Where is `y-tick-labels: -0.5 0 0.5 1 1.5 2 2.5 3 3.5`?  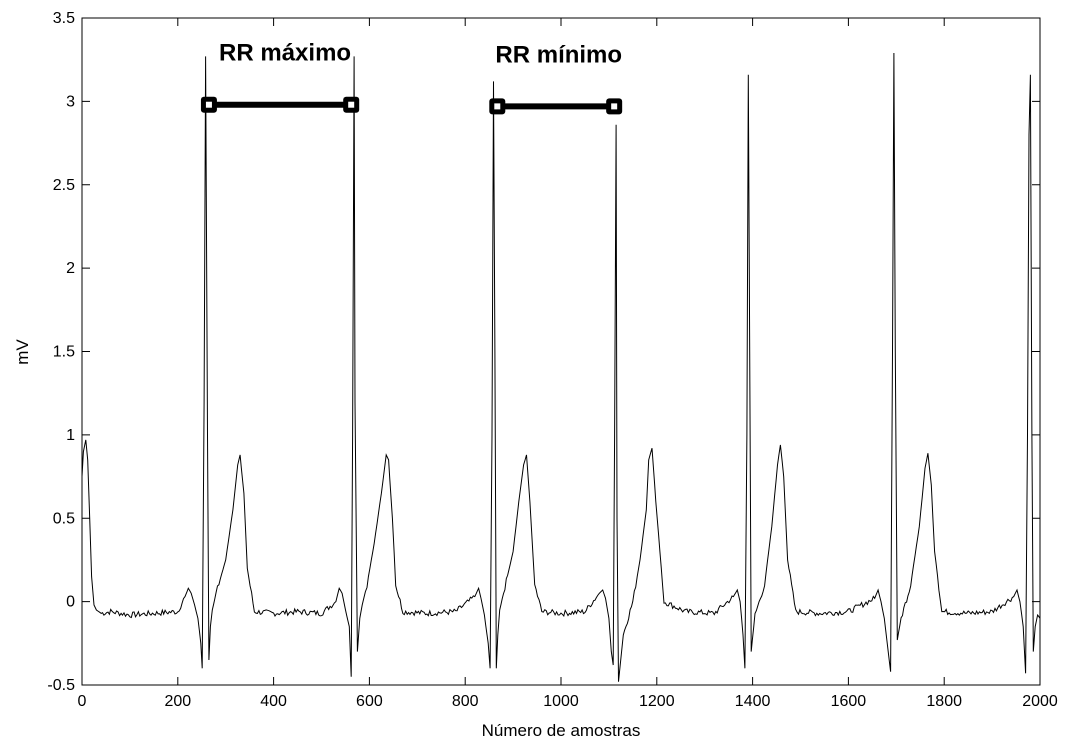 y-tick-labels: -0.5 0 0.5 1 1.5 2 2.5 3 3.5 is located at coordinates (61, 352).